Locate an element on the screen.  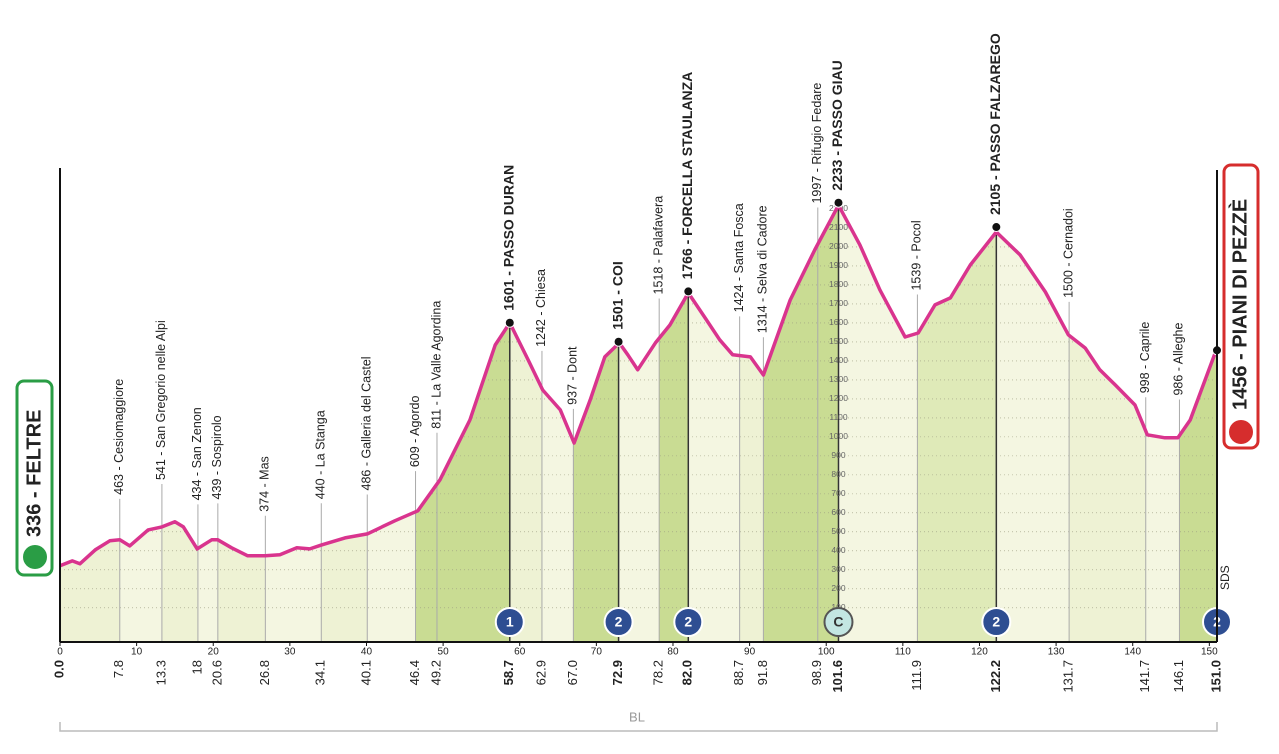
finish-label: 1456 - PIANI DI PEZZÈ is located at coordinates (1239, 304).